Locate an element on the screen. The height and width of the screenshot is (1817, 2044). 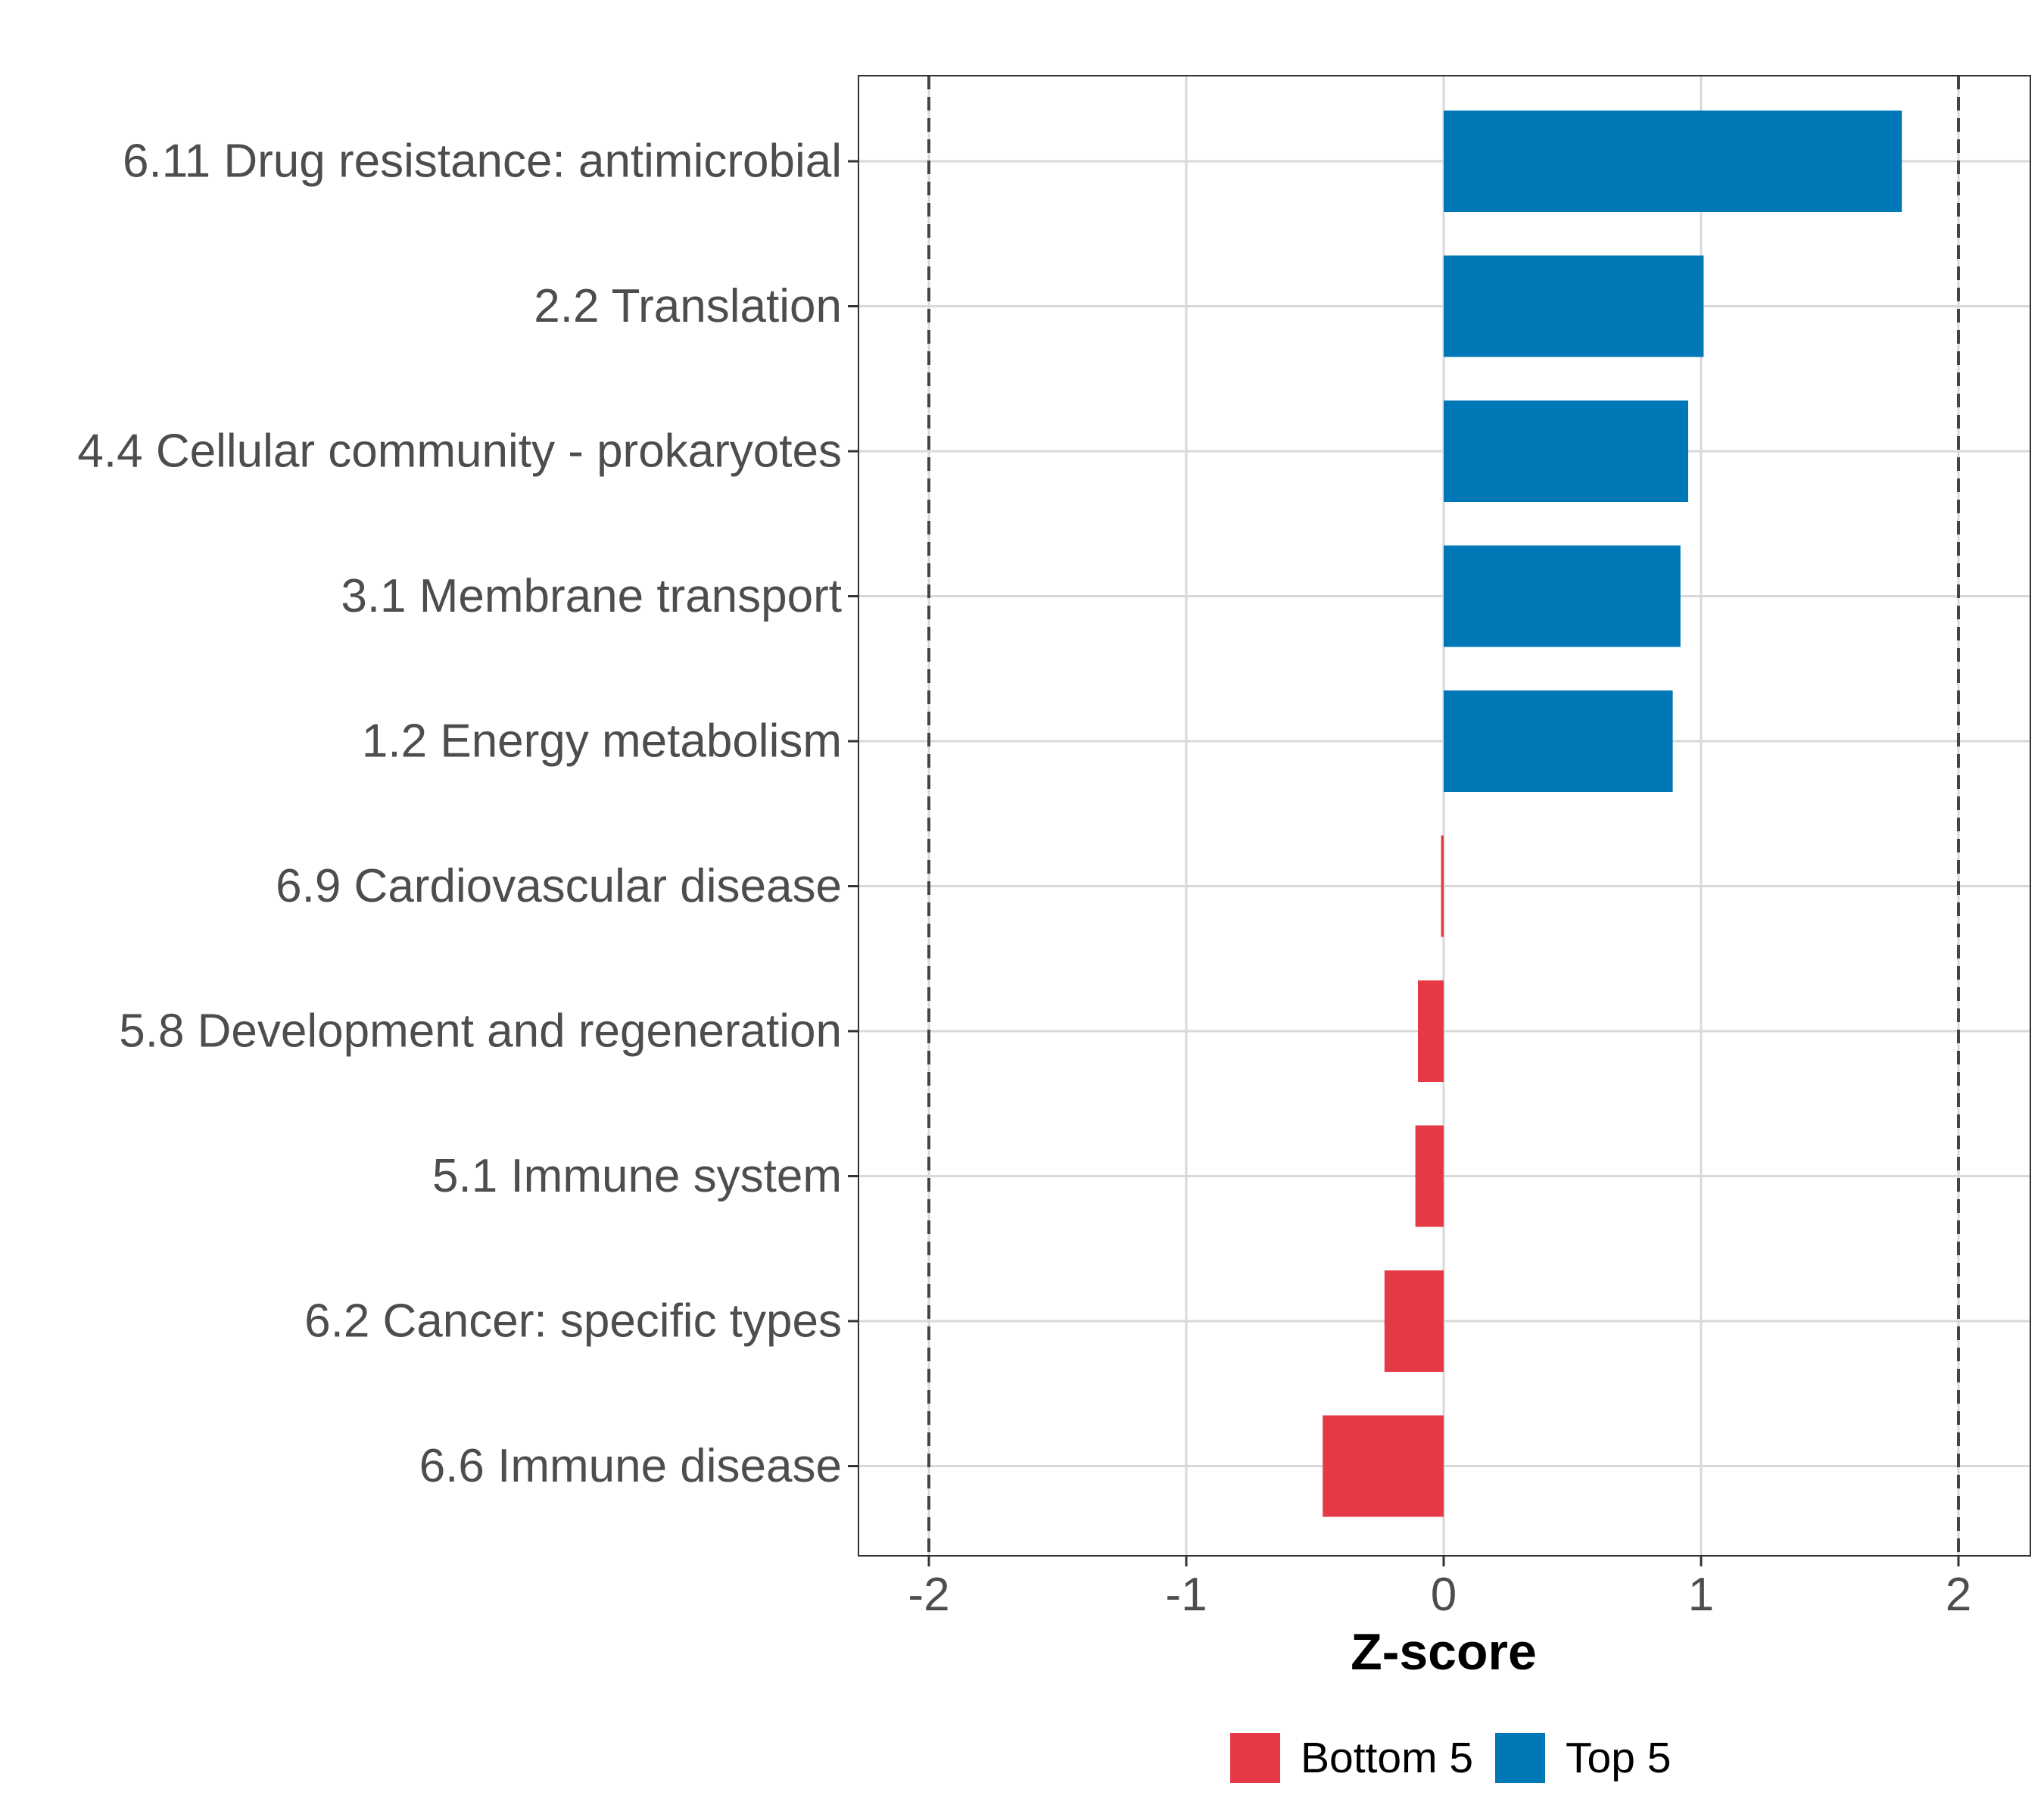
y-tick-label: 6.9 Cardiovascular disease is located at coordinates (559, 886).